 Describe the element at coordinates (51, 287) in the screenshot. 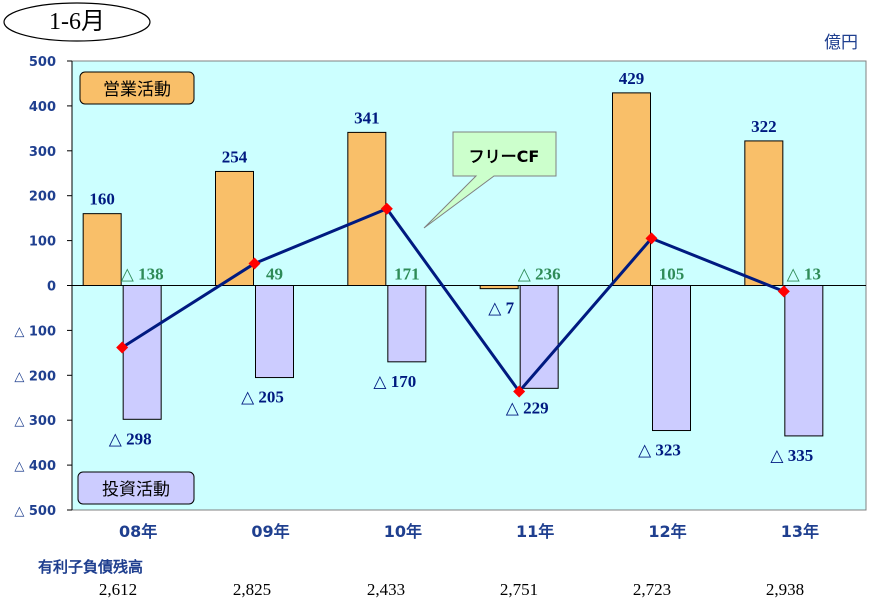

I see `y-tick-label: 0` at that location.